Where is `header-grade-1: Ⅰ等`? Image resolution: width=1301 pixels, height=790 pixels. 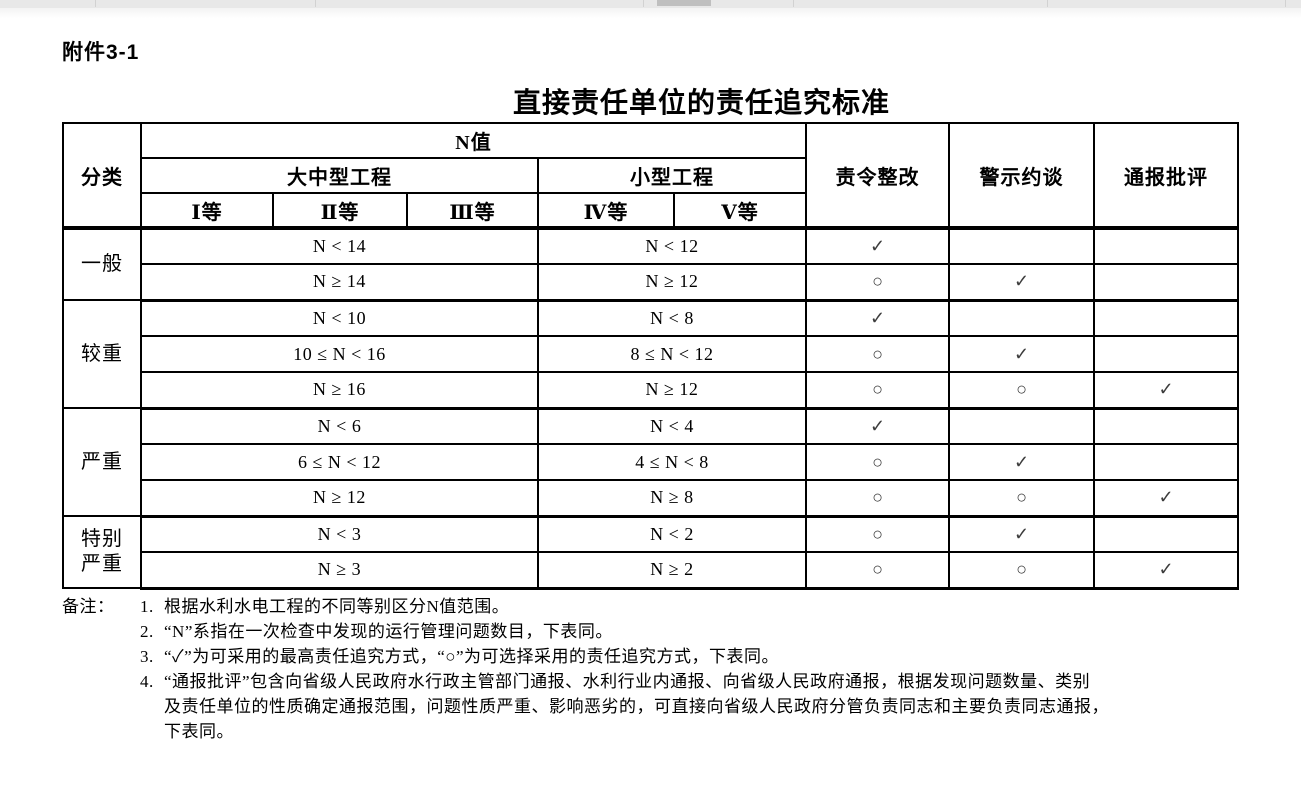
header-grade-1: Ⅰ等 is located at coordinates (207, 211).